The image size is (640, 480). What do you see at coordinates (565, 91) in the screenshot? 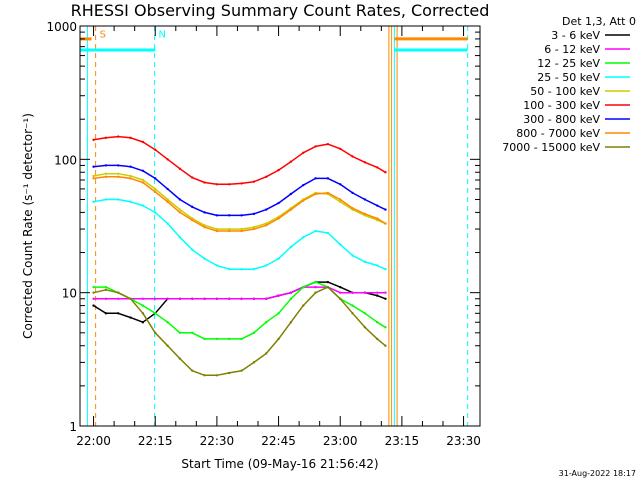
I see `legend-entry-label: 50 - 100 keV` at bounding box center [565, 91].